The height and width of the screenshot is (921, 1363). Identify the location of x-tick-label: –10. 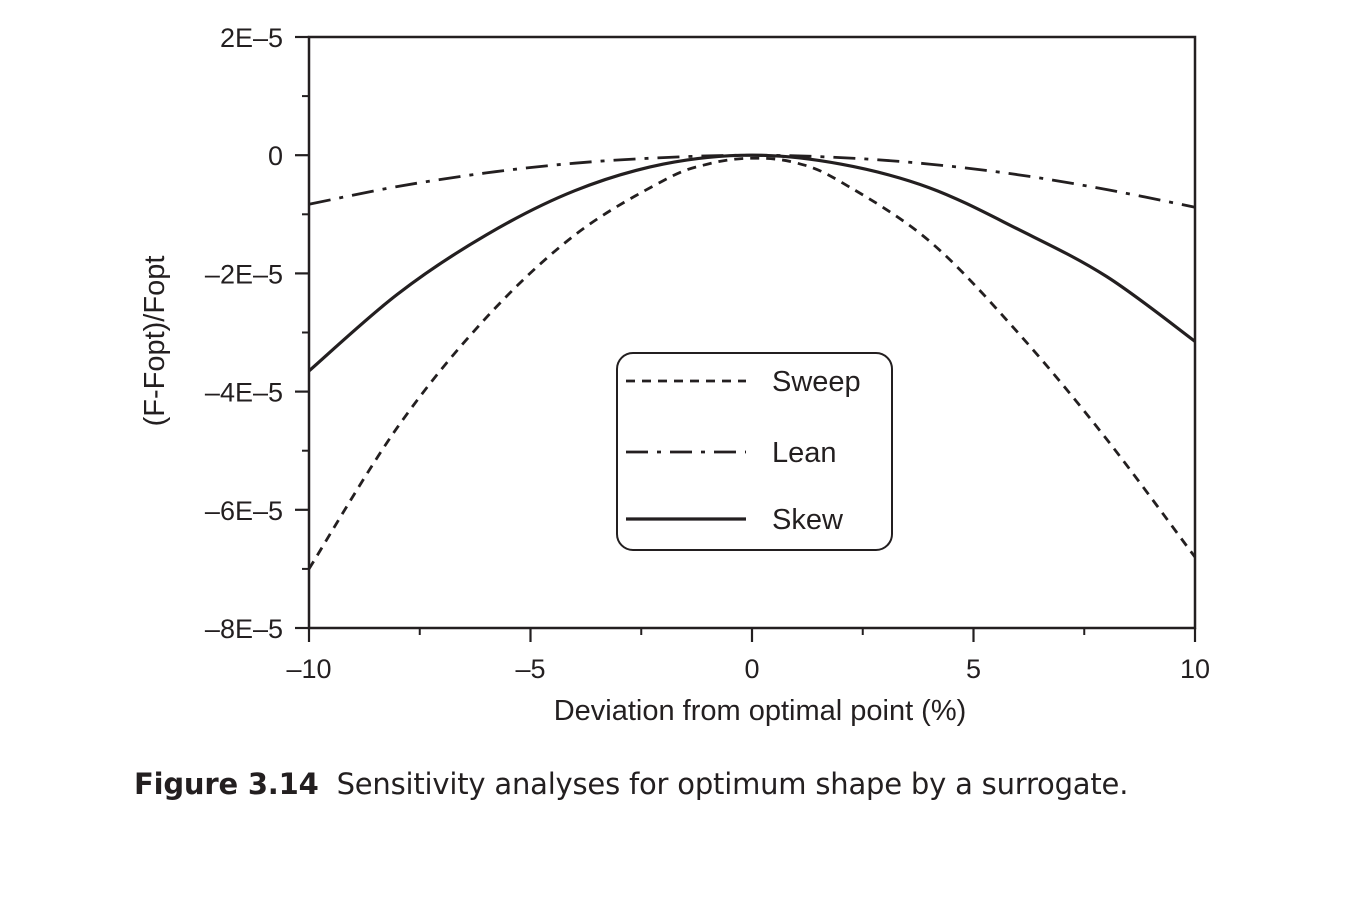
(308, 669).